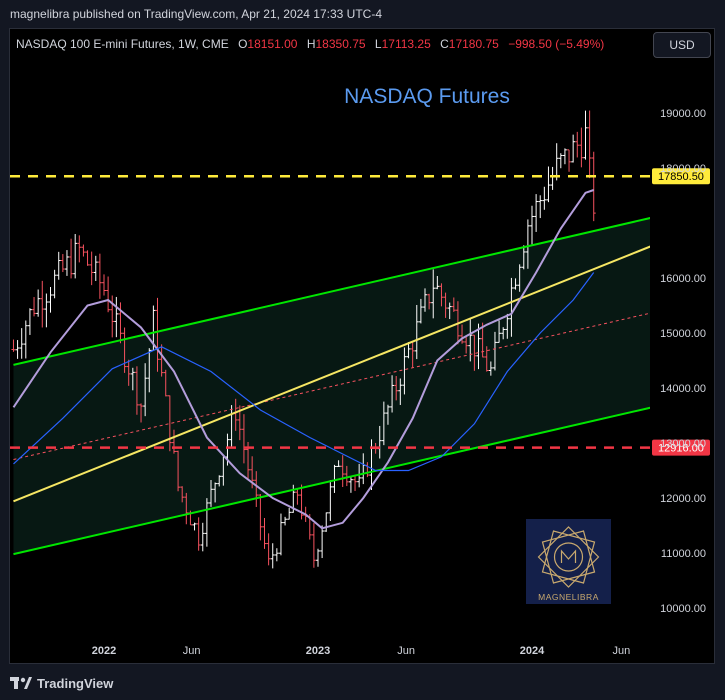  I want to click on x-tick-label: 2022, so click(104, 651).